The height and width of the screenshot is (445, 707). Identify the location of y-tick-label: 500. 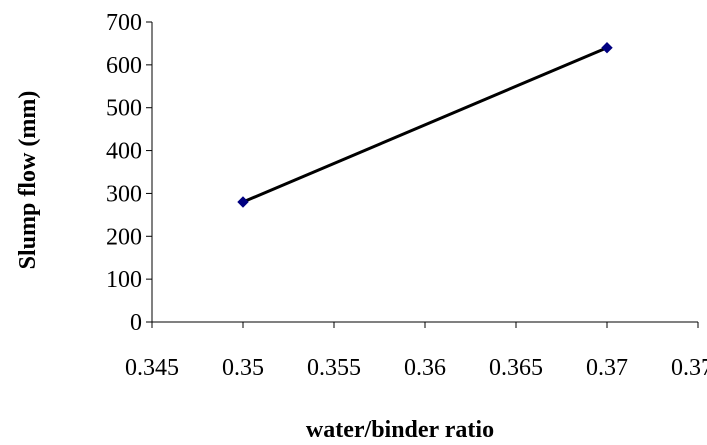
(124, 109).